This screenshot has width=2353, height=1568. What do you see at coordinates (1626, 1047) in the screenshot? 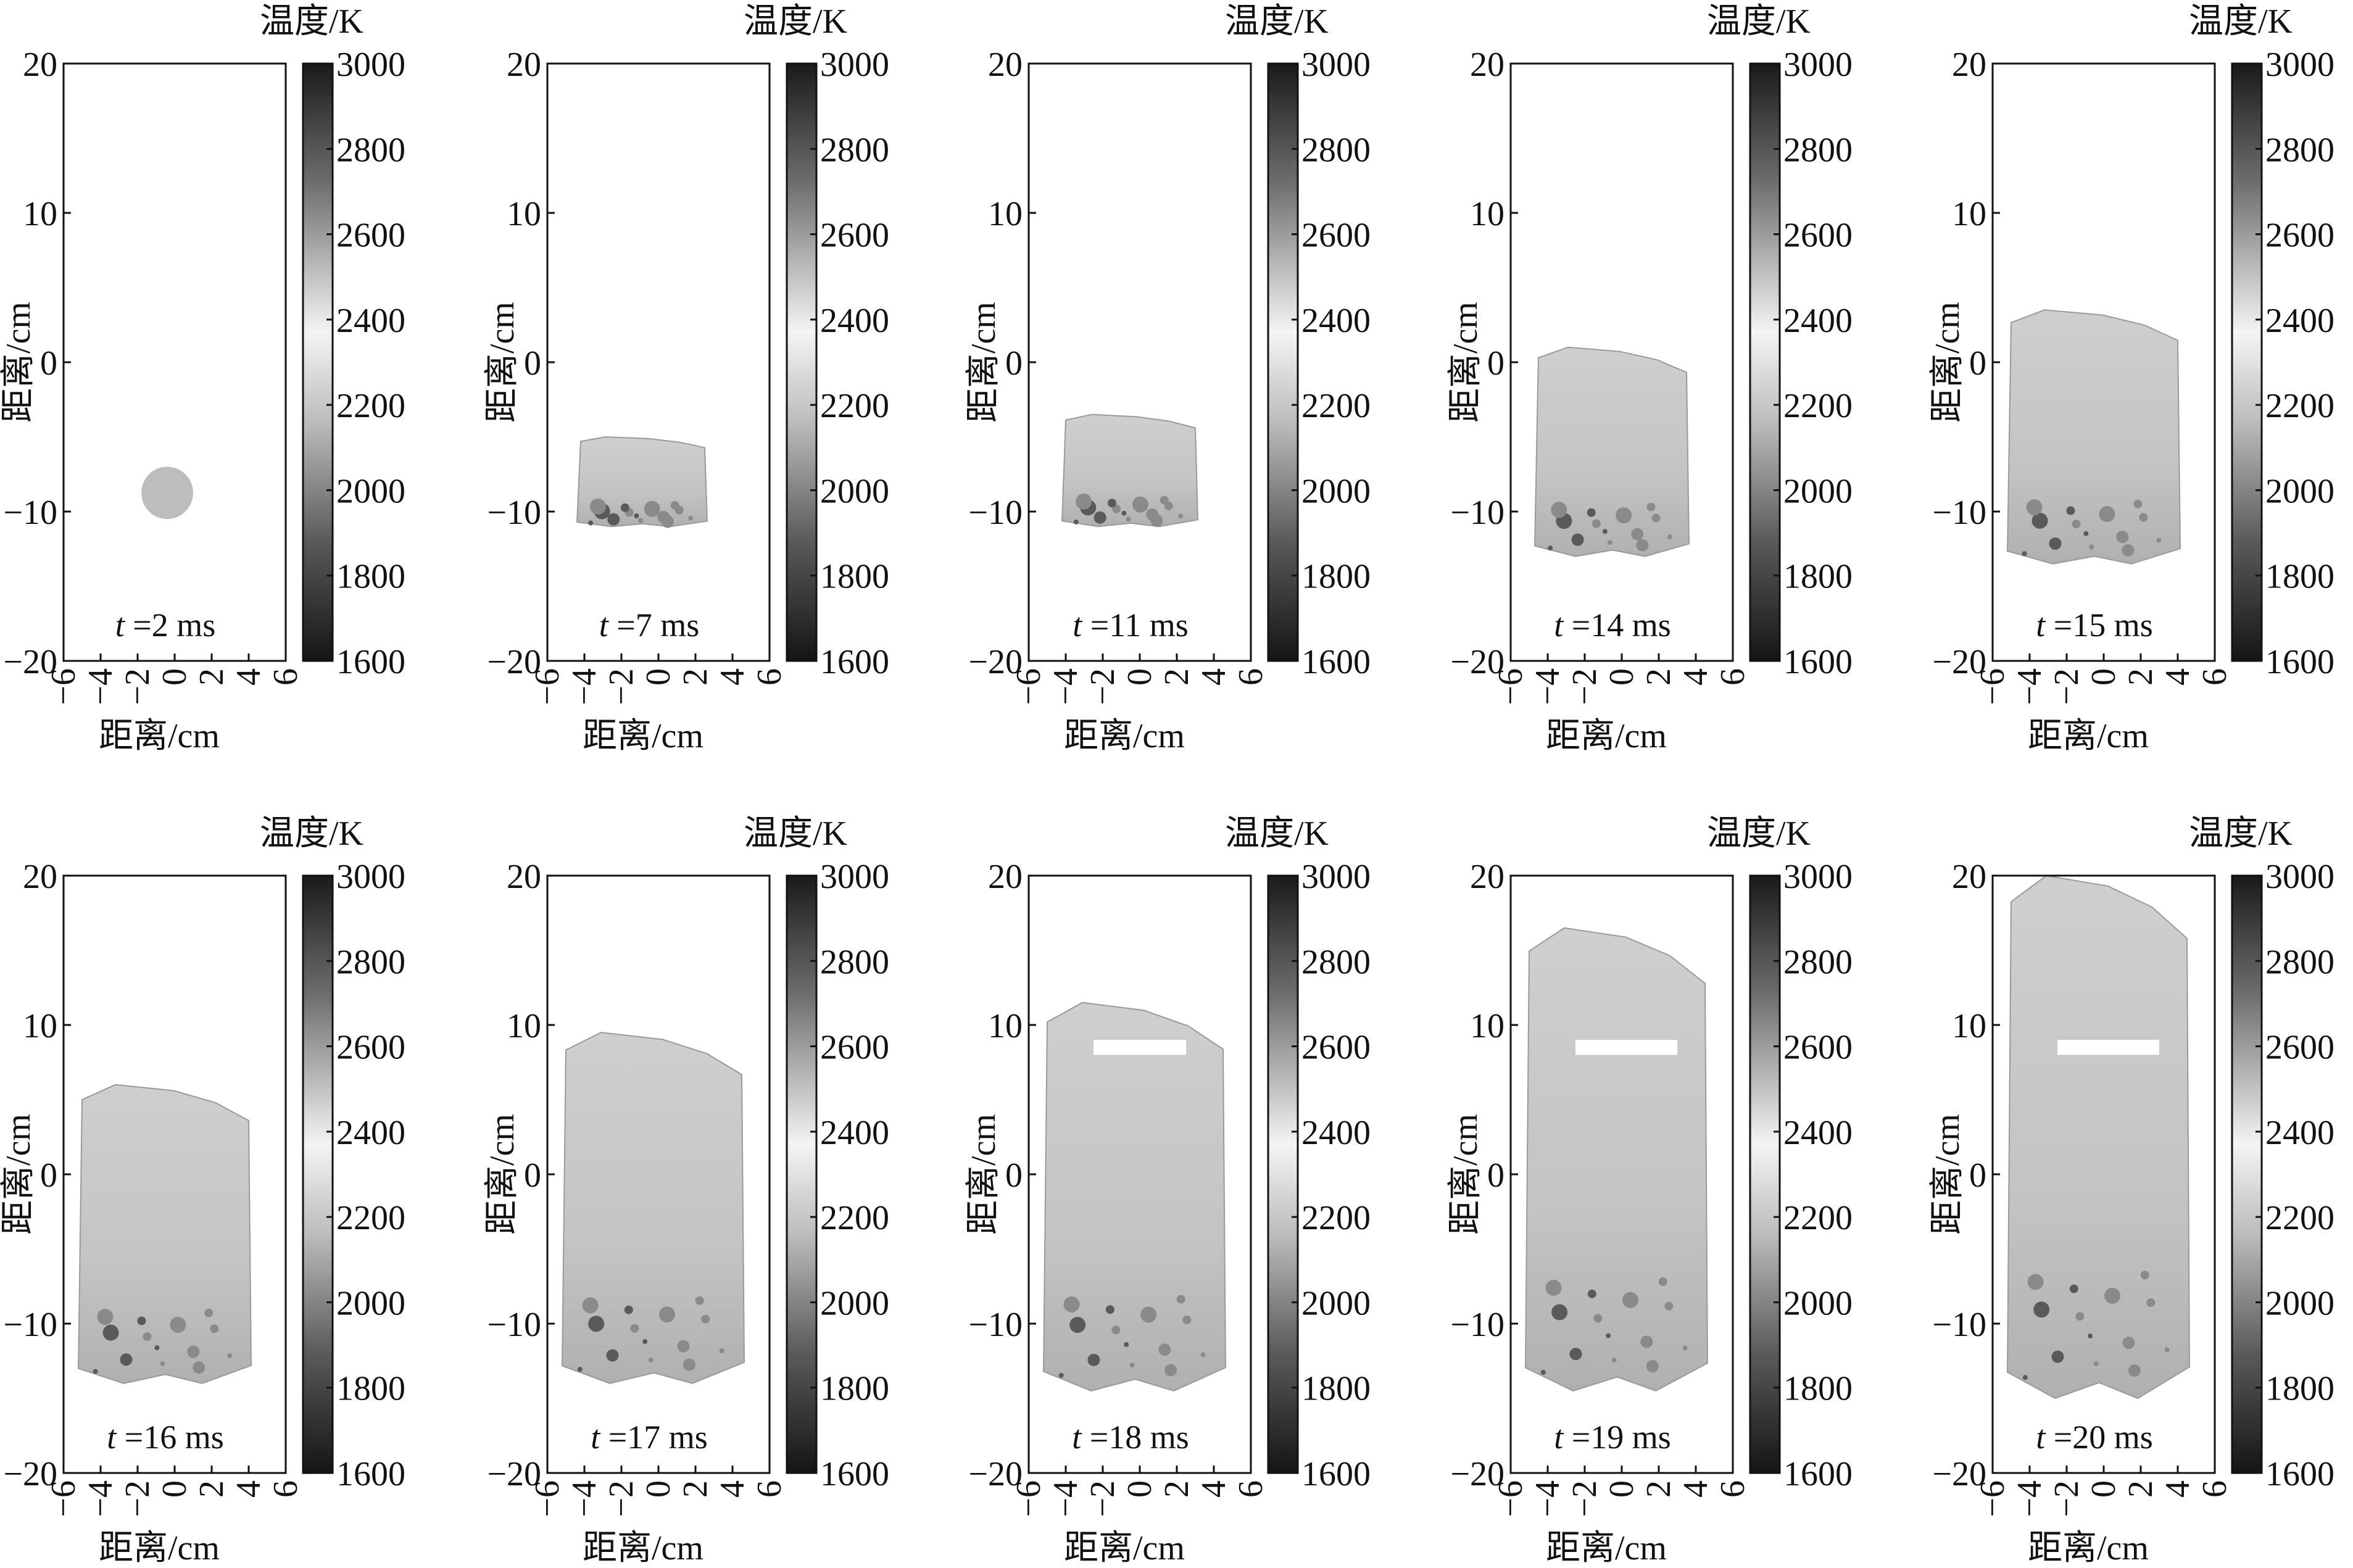
I see `masked-region` at bounding box center [1626, 1047].